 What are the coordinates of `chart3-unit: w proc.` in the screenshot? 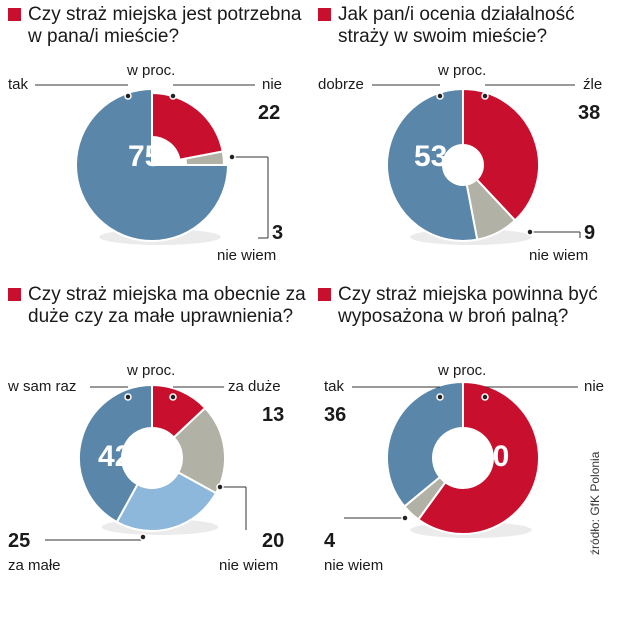 It's located at (151, 370).